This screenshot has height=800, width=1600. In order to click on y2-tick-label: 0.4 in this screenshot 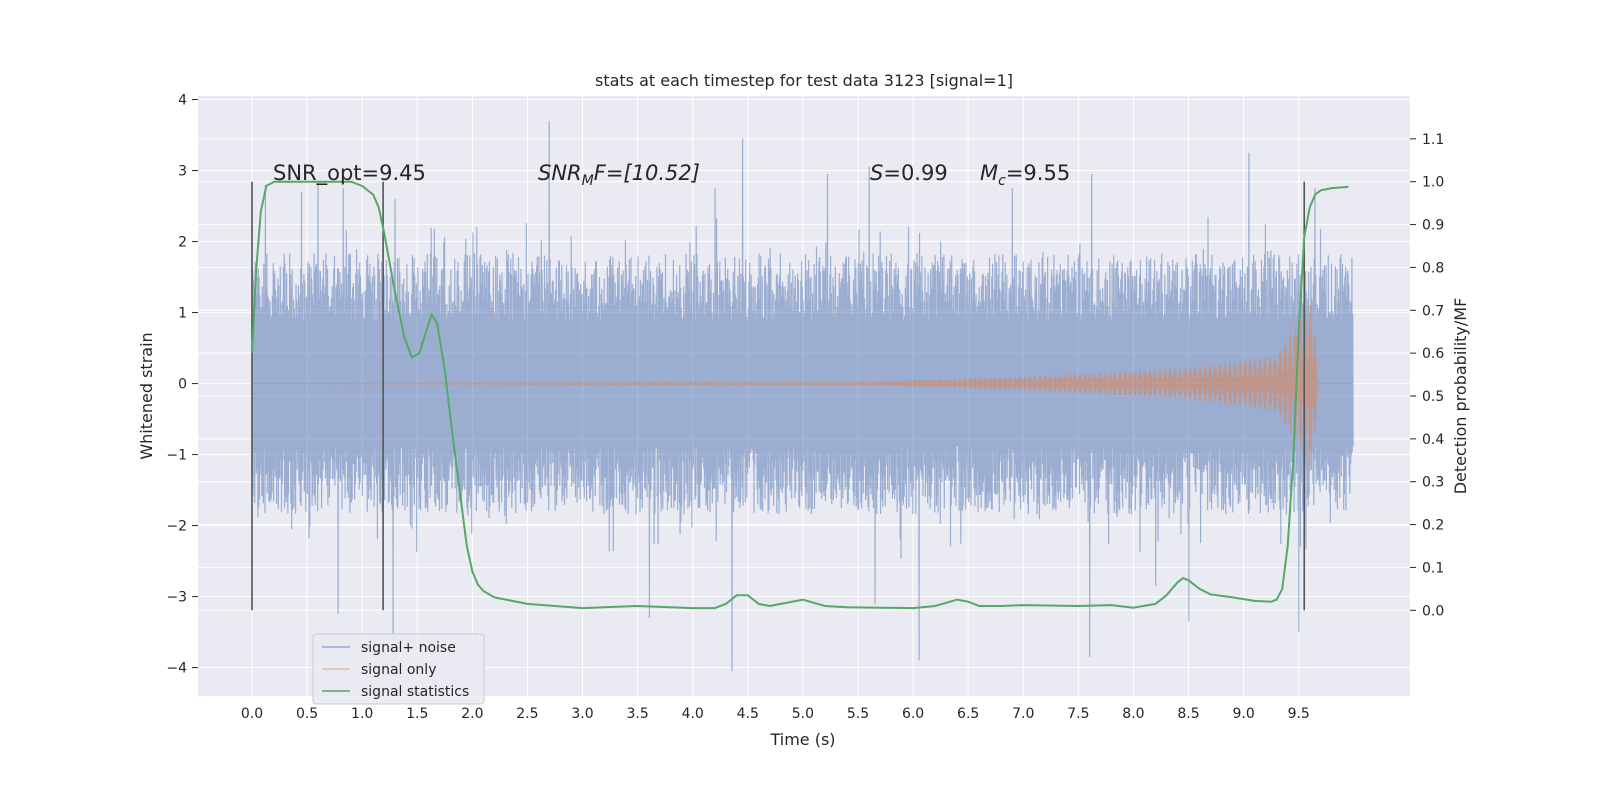, I will do `click(1433, 440)`.